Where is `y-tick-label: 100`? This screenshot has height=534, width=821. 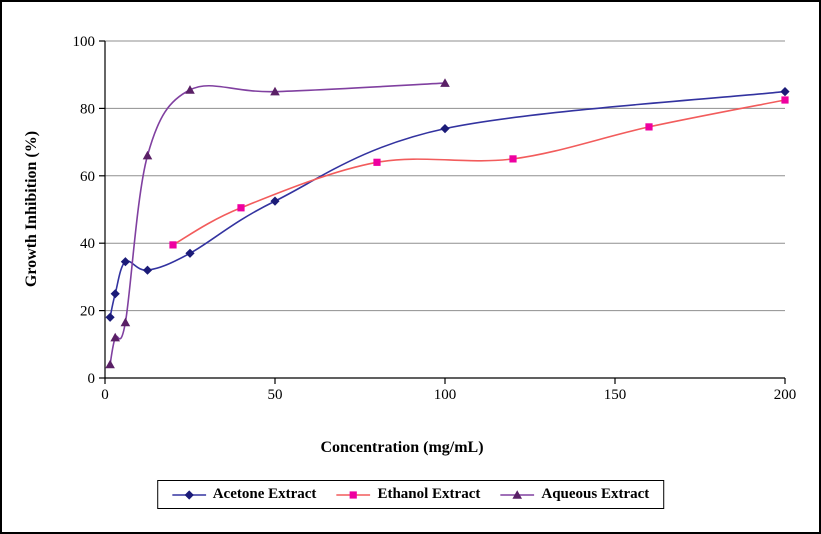 y-tick-label: 100 is located at coordinates (84, 42).